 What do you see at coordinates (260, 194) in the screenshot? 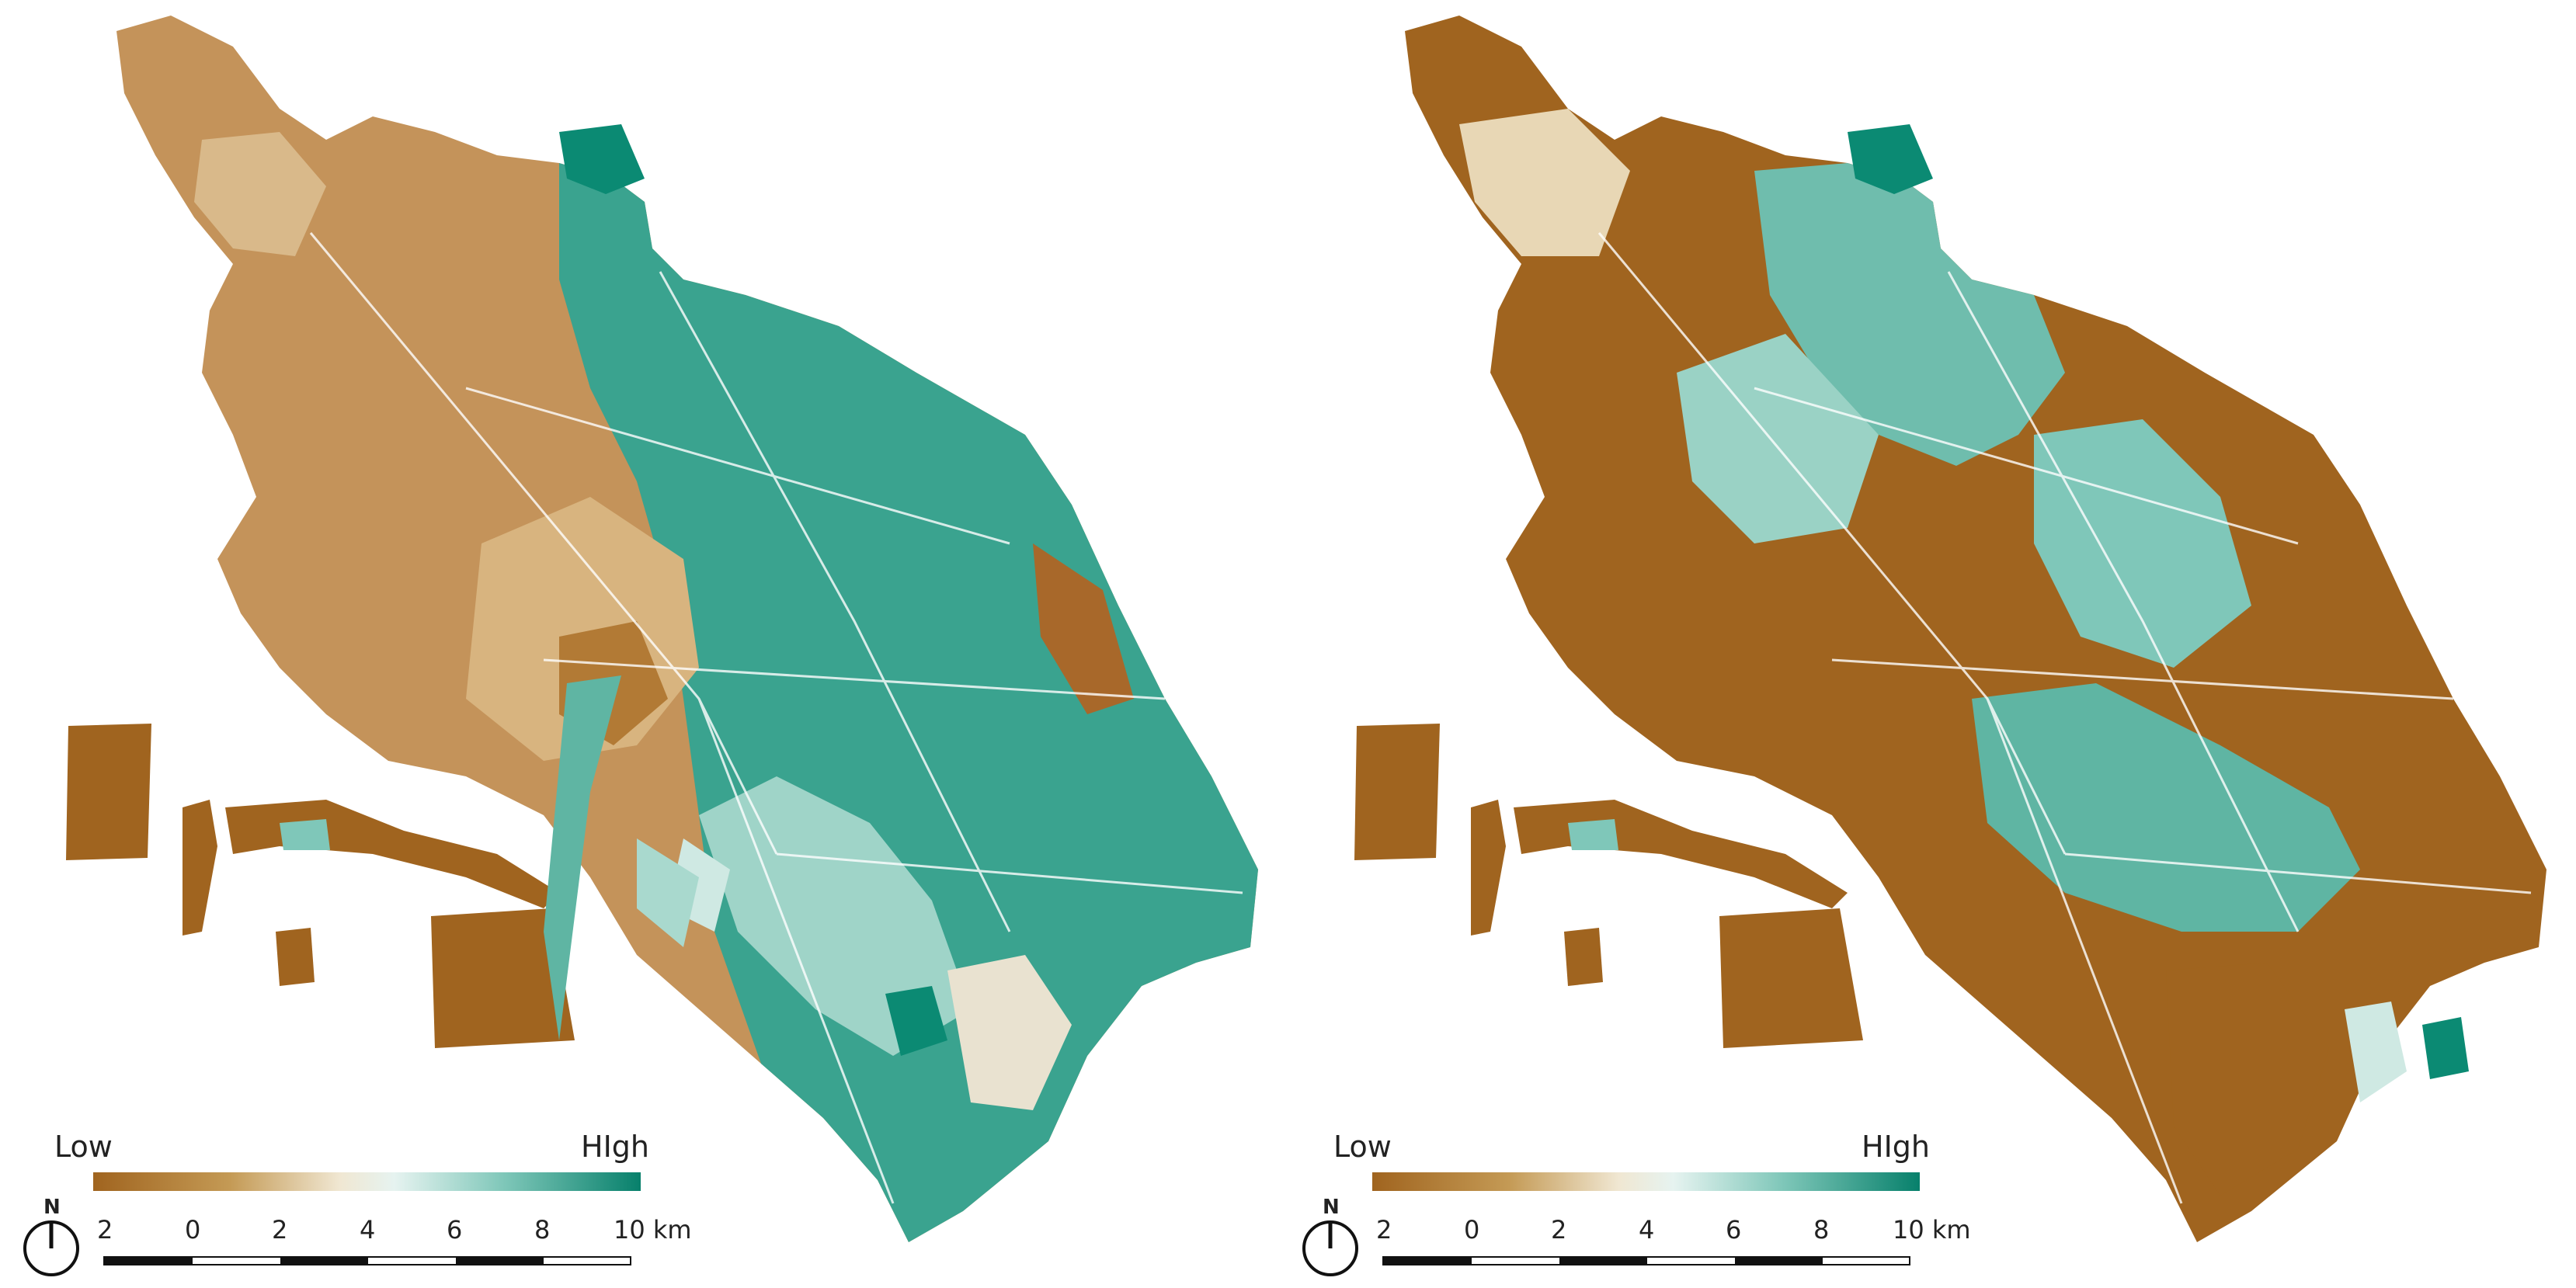
I see `northwest-light` at bounding box center [260, 194].